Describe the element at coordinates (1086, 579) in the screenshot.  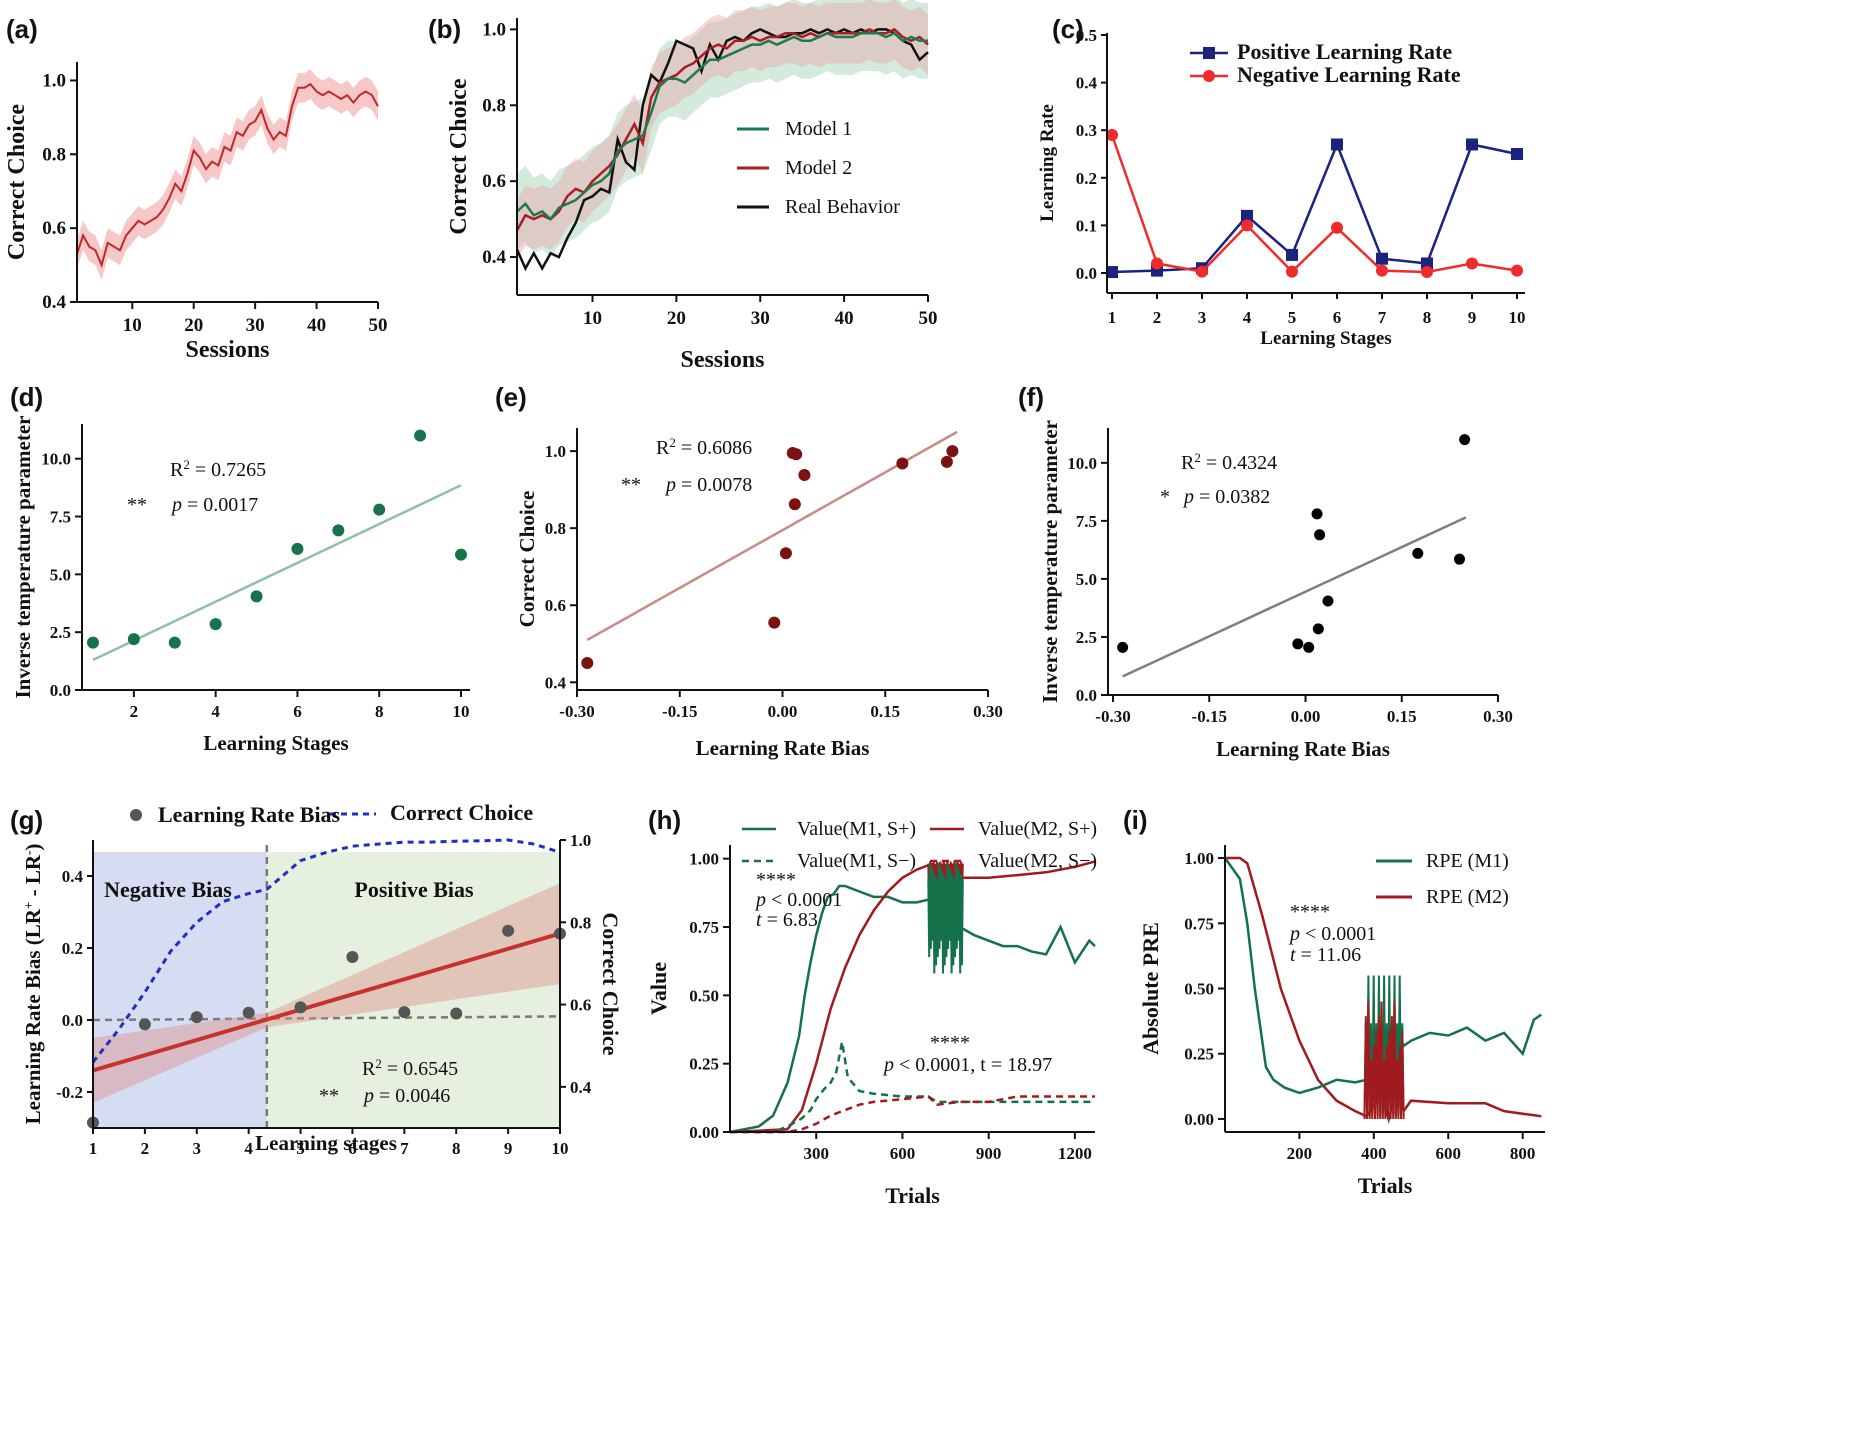
I see `y-tick-label: 5.0` at that location.